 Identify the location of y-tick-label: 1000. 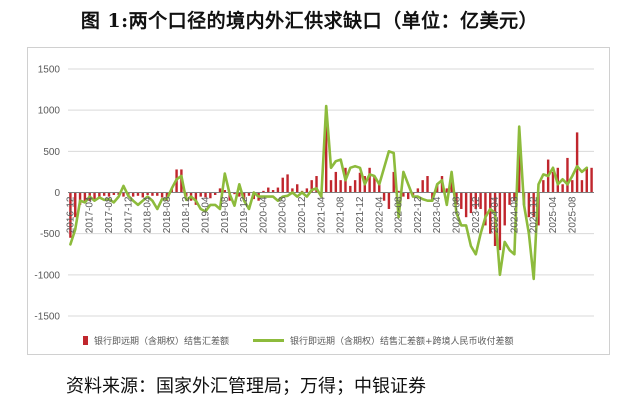
(49, 111).